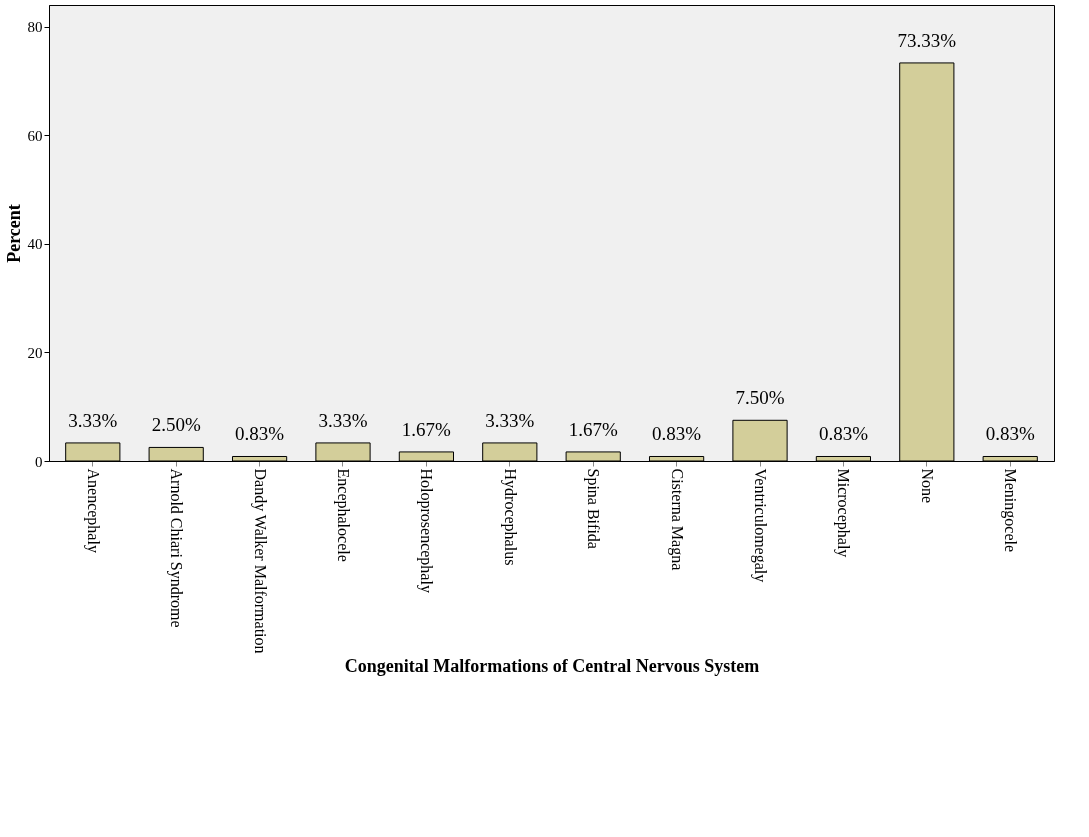  I want to click on data-label: 73.33%, so click(927, 40).